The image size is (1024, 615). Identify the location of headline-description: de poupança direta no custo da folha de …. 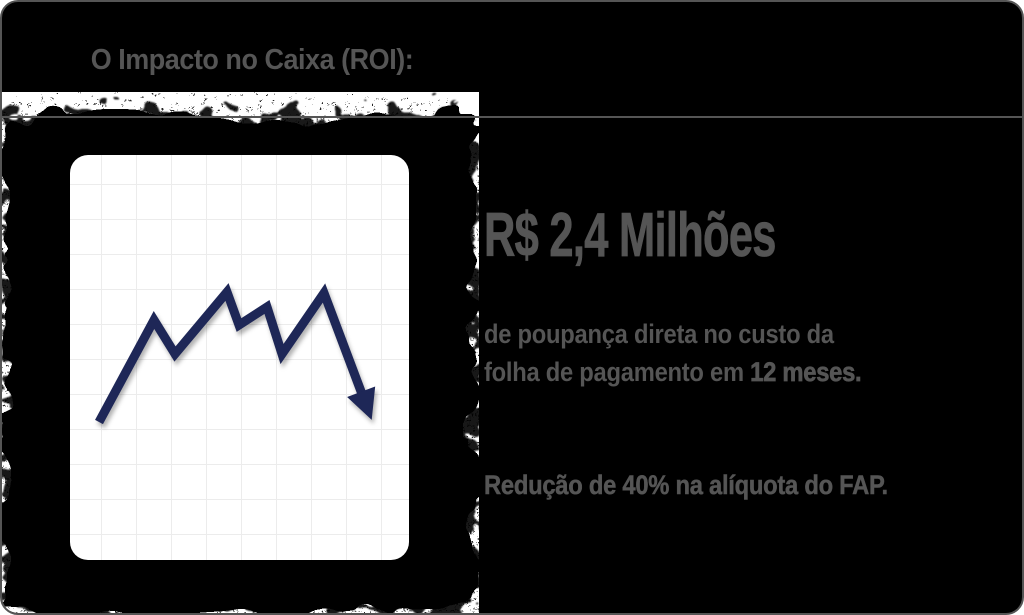
(673, 353).